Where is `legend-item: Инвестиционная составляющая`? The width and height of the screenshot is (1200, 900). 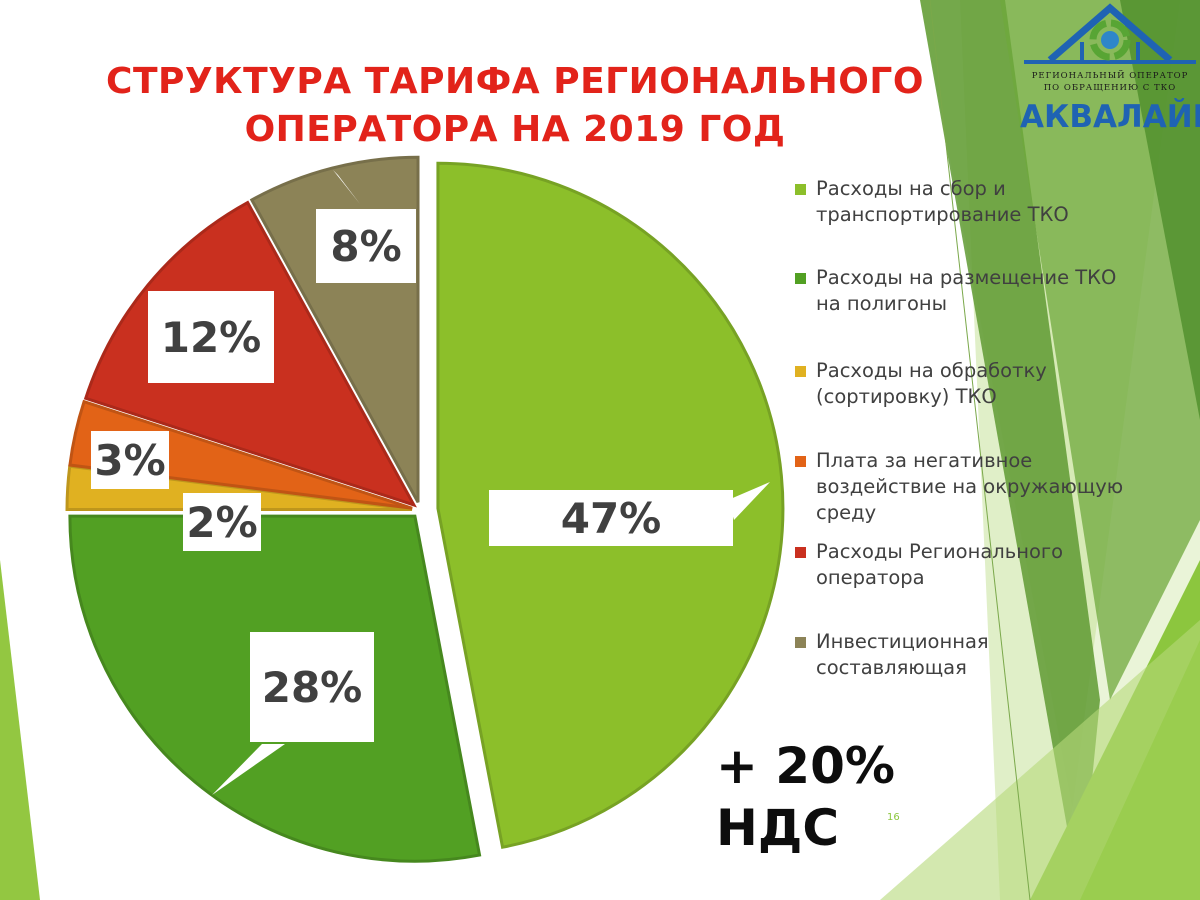 legend-item: Инвестиционная составляющая is located at coordinates (970, 655).